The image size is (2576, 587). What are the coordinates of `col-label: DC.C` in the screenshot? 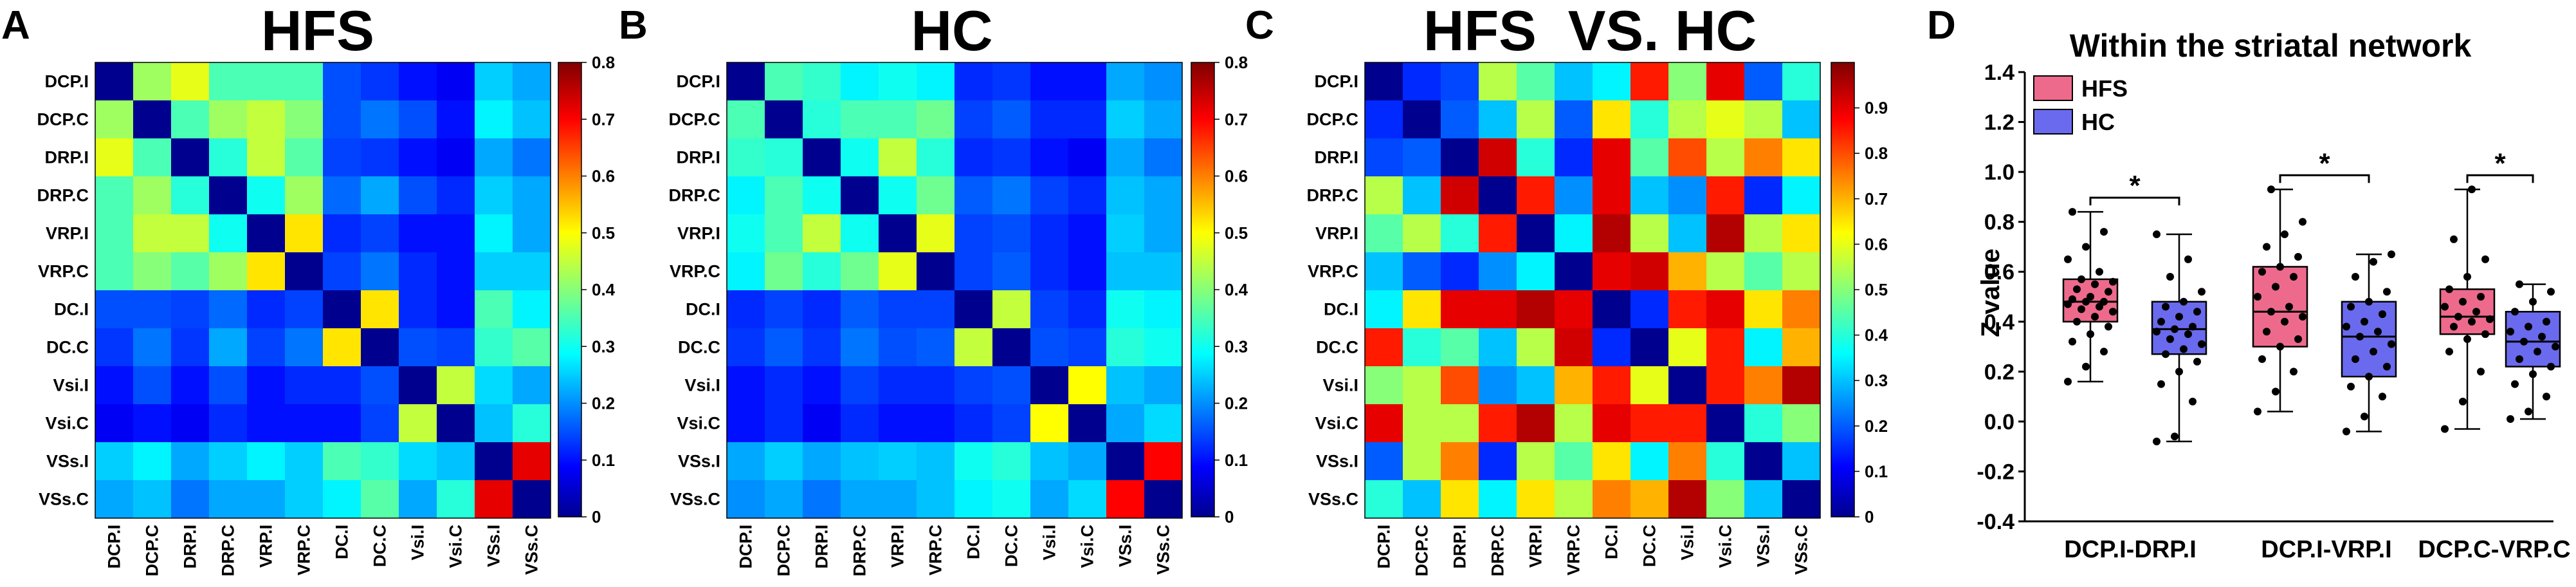 It's located at (1649, 546).